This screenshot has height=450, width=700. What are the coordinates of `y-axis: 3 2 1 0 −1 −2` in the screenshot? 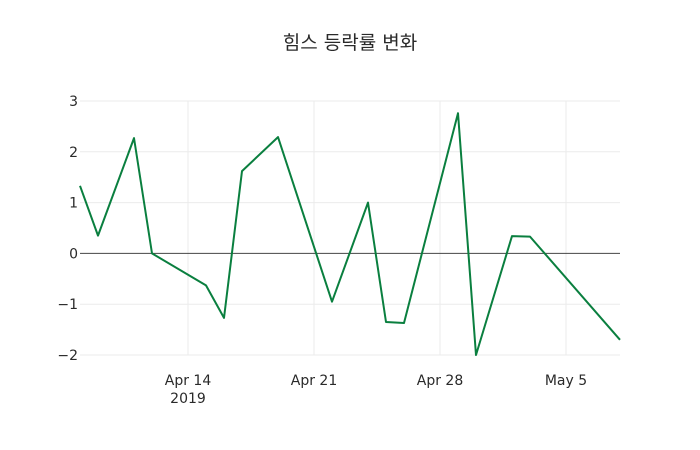 It's located at (67, 229).